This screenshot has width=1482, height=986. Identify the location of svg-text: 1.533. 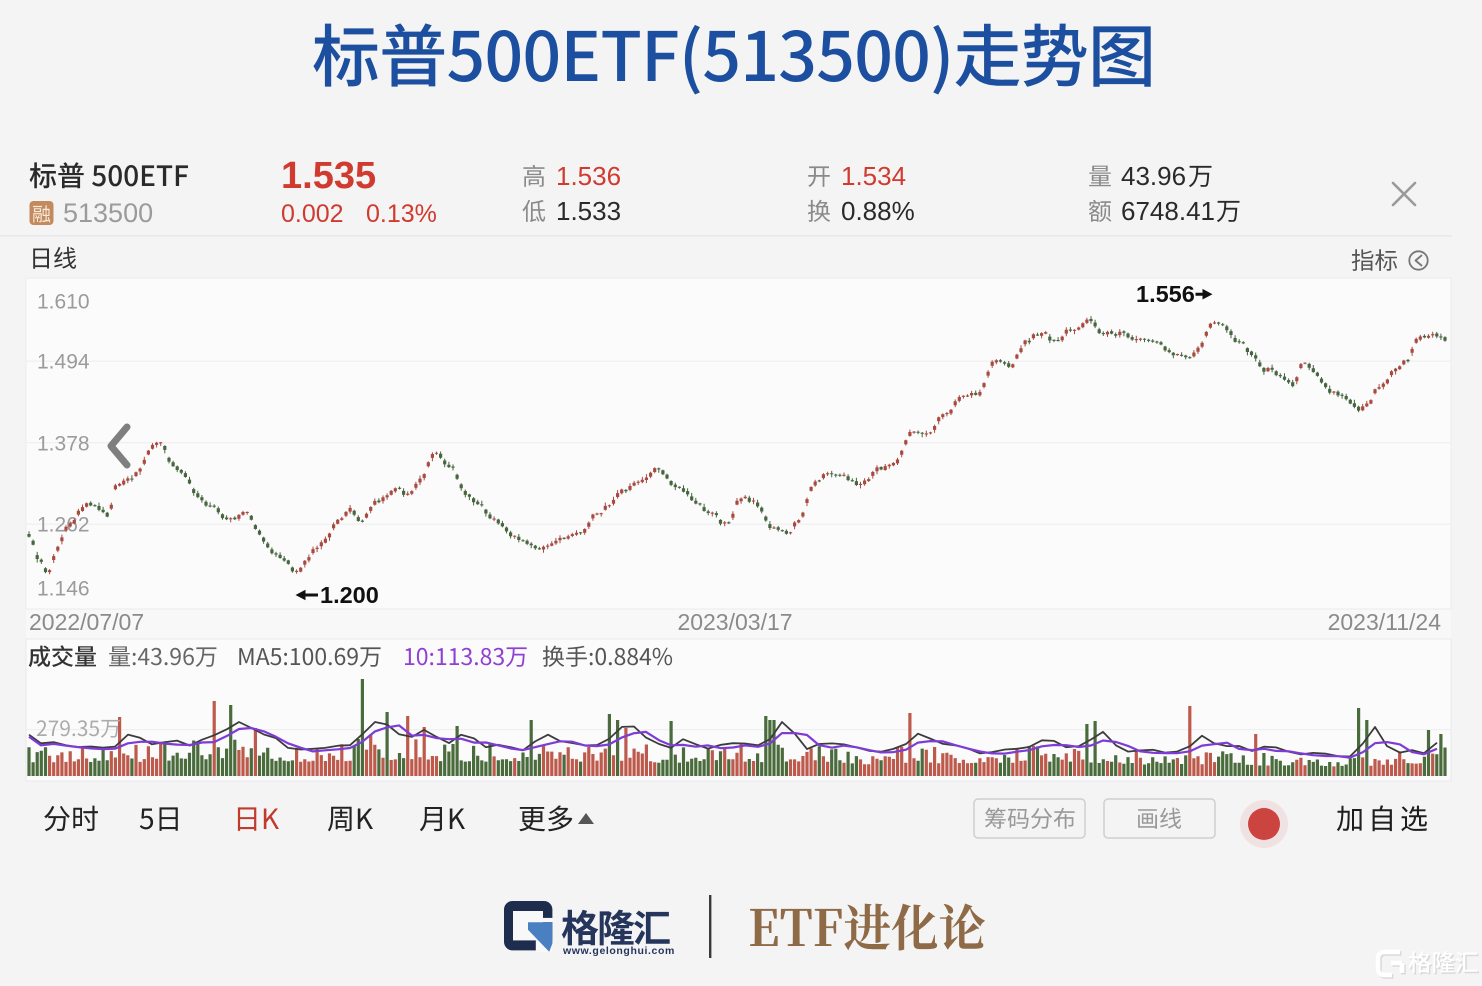
(588, 211).